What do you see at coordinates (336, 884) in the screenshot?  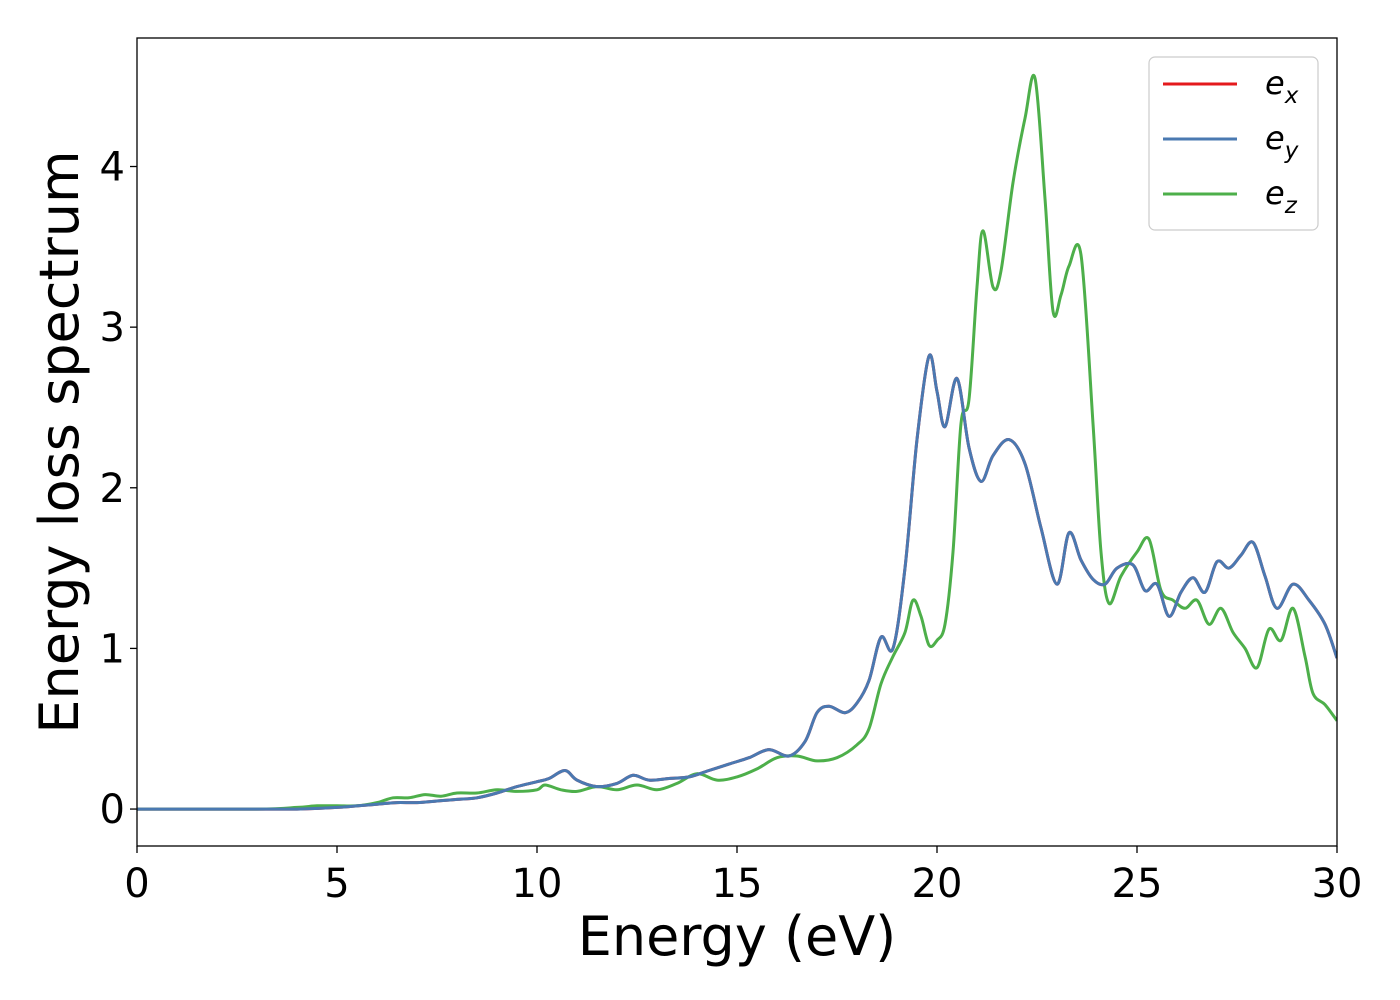 I see `x-tick-label: 5` at bounding box center [336, 884].